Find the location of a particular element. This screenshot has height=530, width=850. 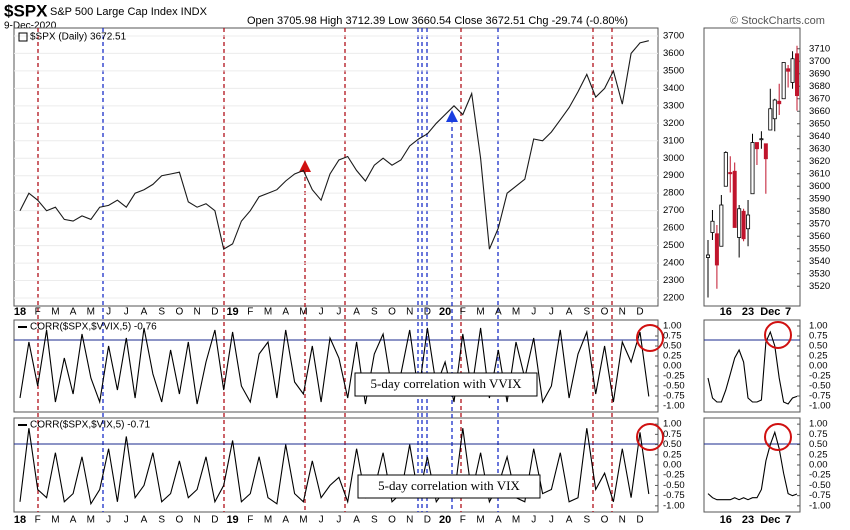

date-label: 9-Dec-2020 is located at coordinates (30, 26).